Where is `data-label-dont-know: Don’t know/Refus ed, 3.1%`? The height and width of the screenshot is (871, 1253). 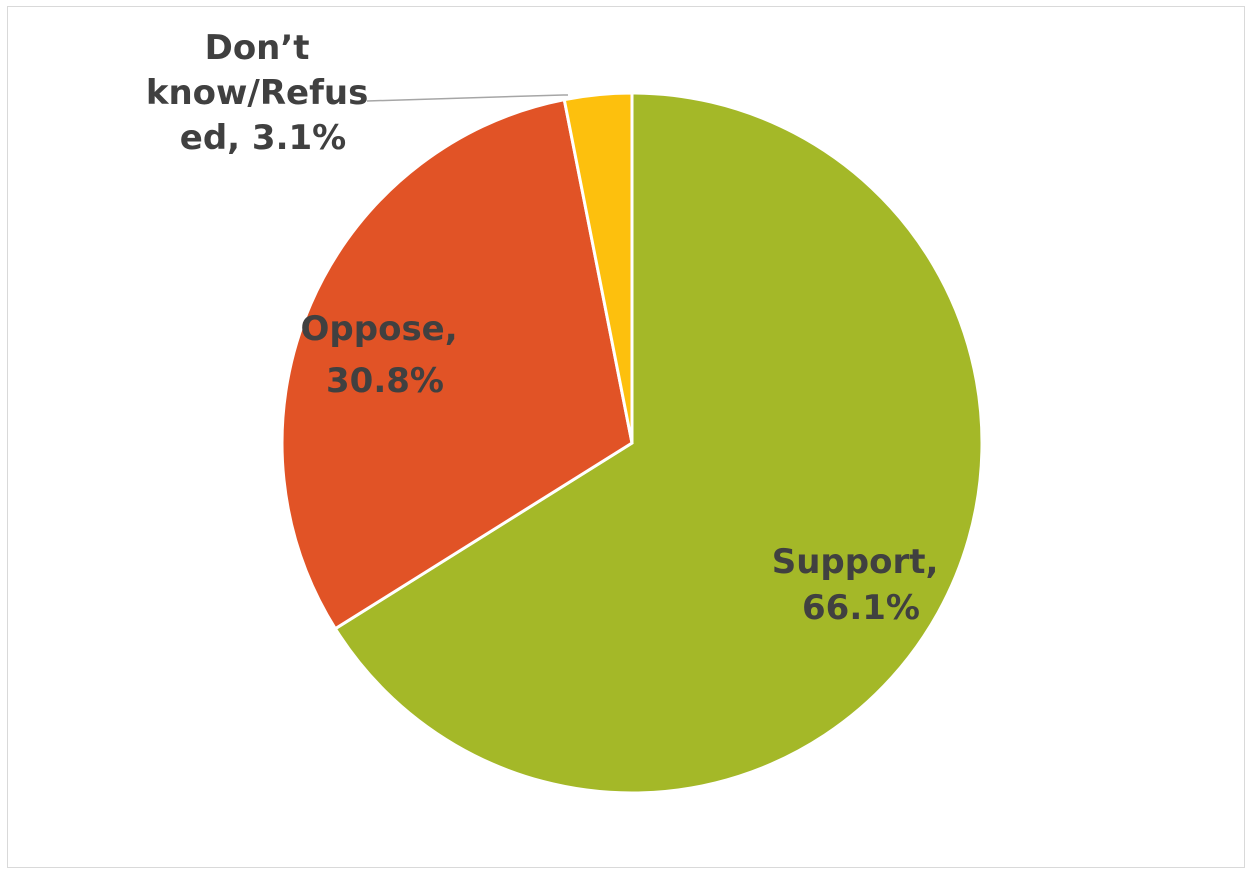
data-label-dont-know: Don’t know/Refus ed, 3.1% is located at coordinates (263, 93).